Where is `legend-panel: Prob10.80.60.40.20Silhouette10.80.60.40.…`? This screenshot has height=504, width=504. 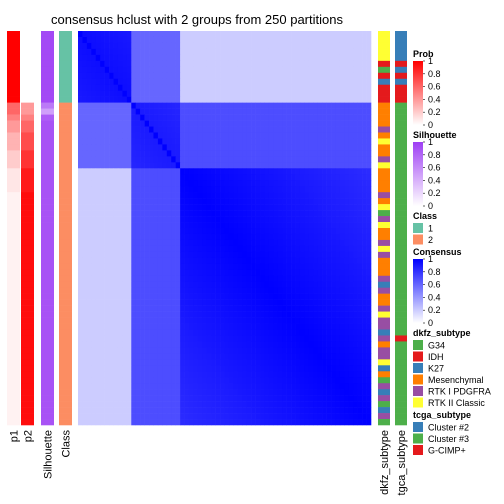
legend-panel: Prob10.80.60.40.20Silhouette10.80.60.40.… is located at coordinates (452, 252).